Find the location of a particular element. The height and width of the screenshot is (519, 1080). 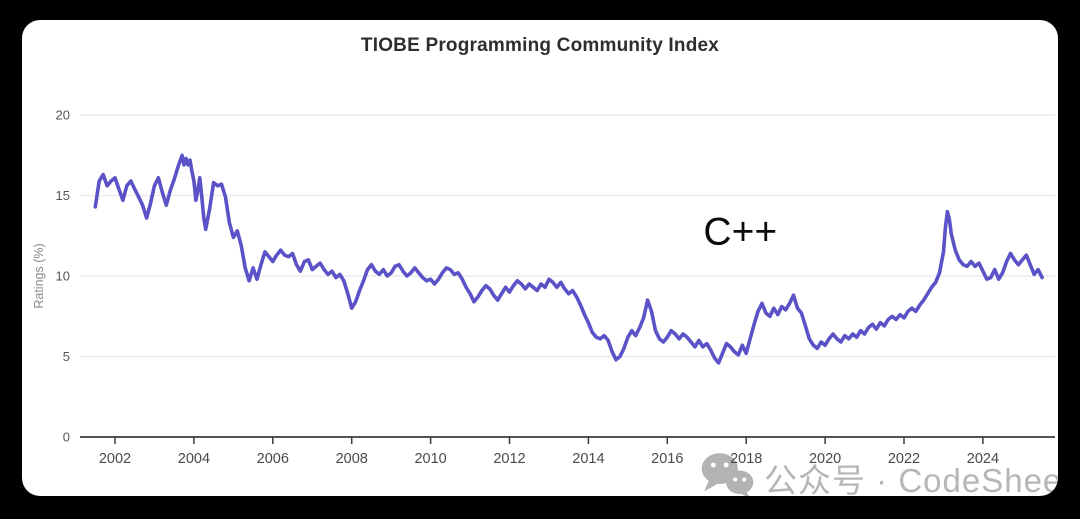

svg-text: 2004 is located at coordinates (194, 459).